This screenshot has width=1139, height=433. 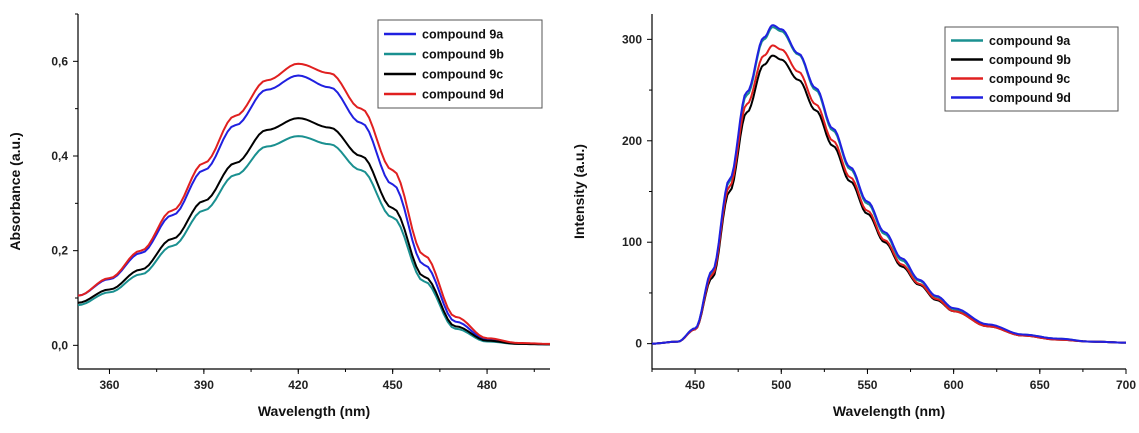 I want to click on chart-2-y-tick-label: 100, so click(x=632, y=242).